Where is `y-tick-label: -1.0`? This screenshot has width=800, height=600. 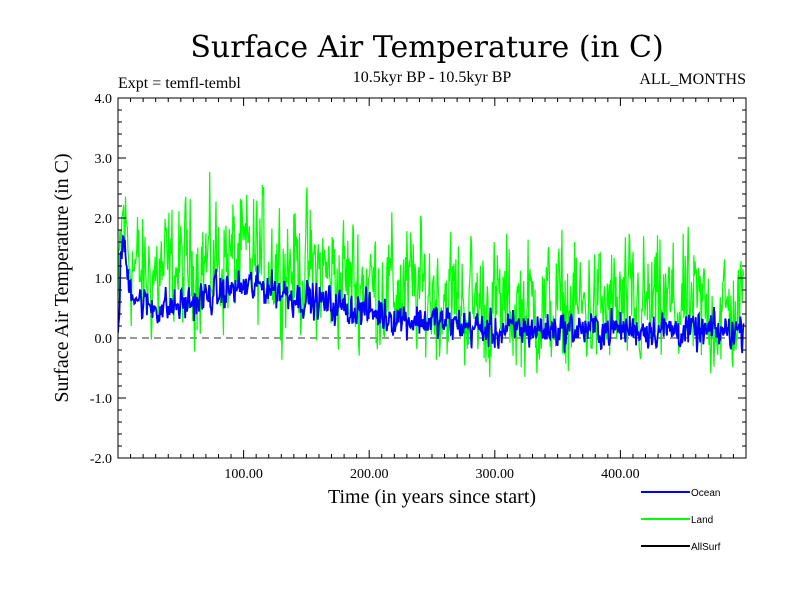 y-tick-label: -1.0 is located at coordinates (101, 399).